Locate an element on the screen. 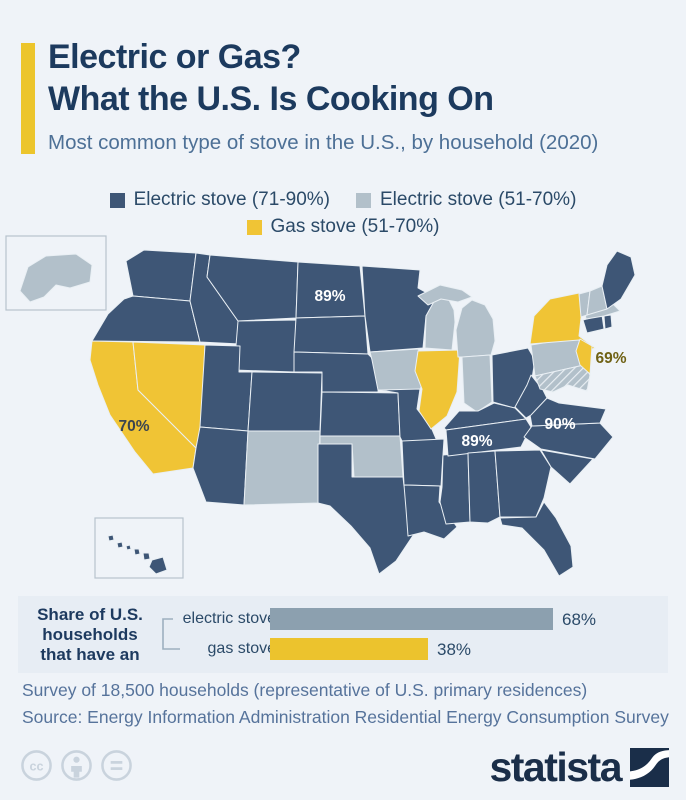  state-fl is located at coordinates (536, 539).